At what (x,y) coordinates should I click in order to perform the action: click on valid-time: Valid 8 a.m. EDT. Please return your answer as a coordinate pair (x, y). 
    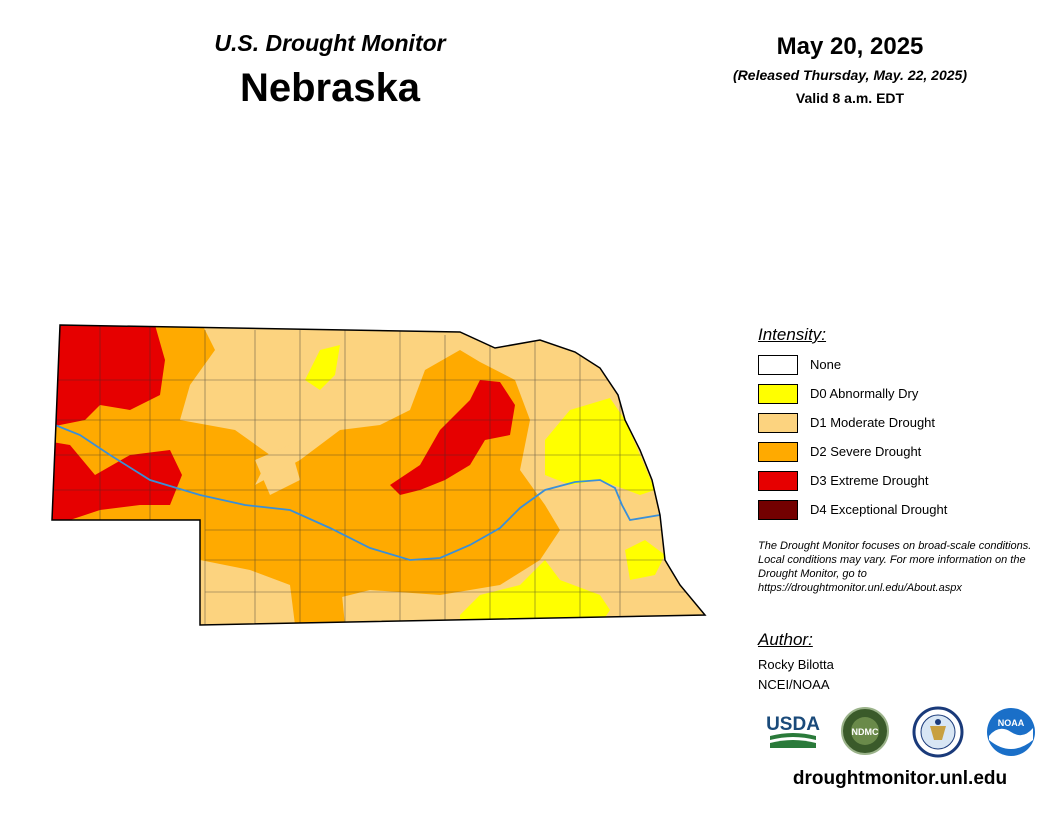
    Looking at the image, I should click on (850, 98).